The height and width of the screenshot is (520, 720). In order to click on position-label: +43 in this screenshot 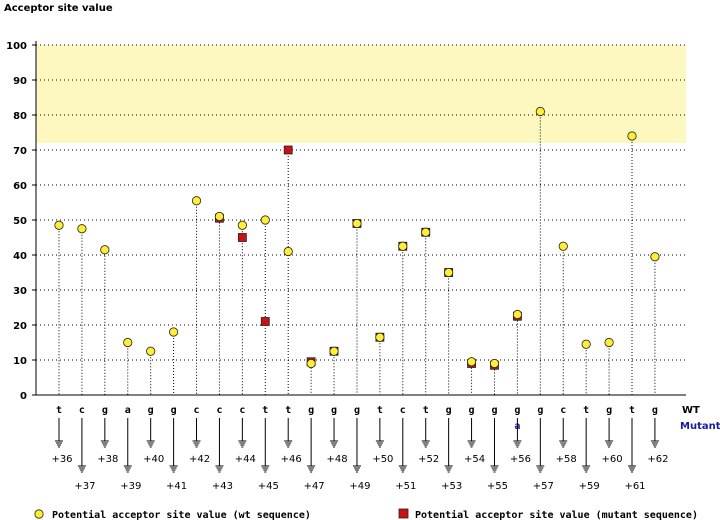, I will do `click(222, 486)`.